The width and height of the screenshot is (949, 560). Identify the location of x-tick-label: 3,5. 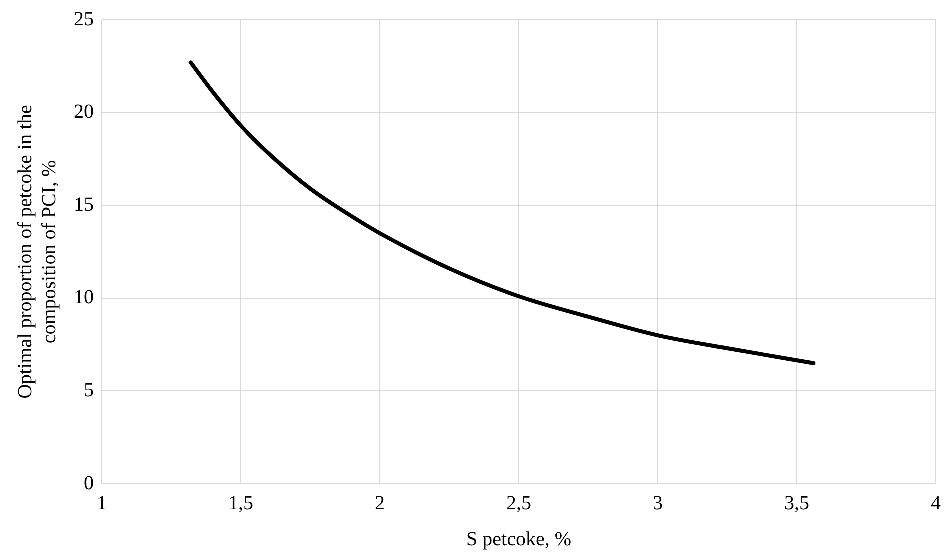
(797, 503).